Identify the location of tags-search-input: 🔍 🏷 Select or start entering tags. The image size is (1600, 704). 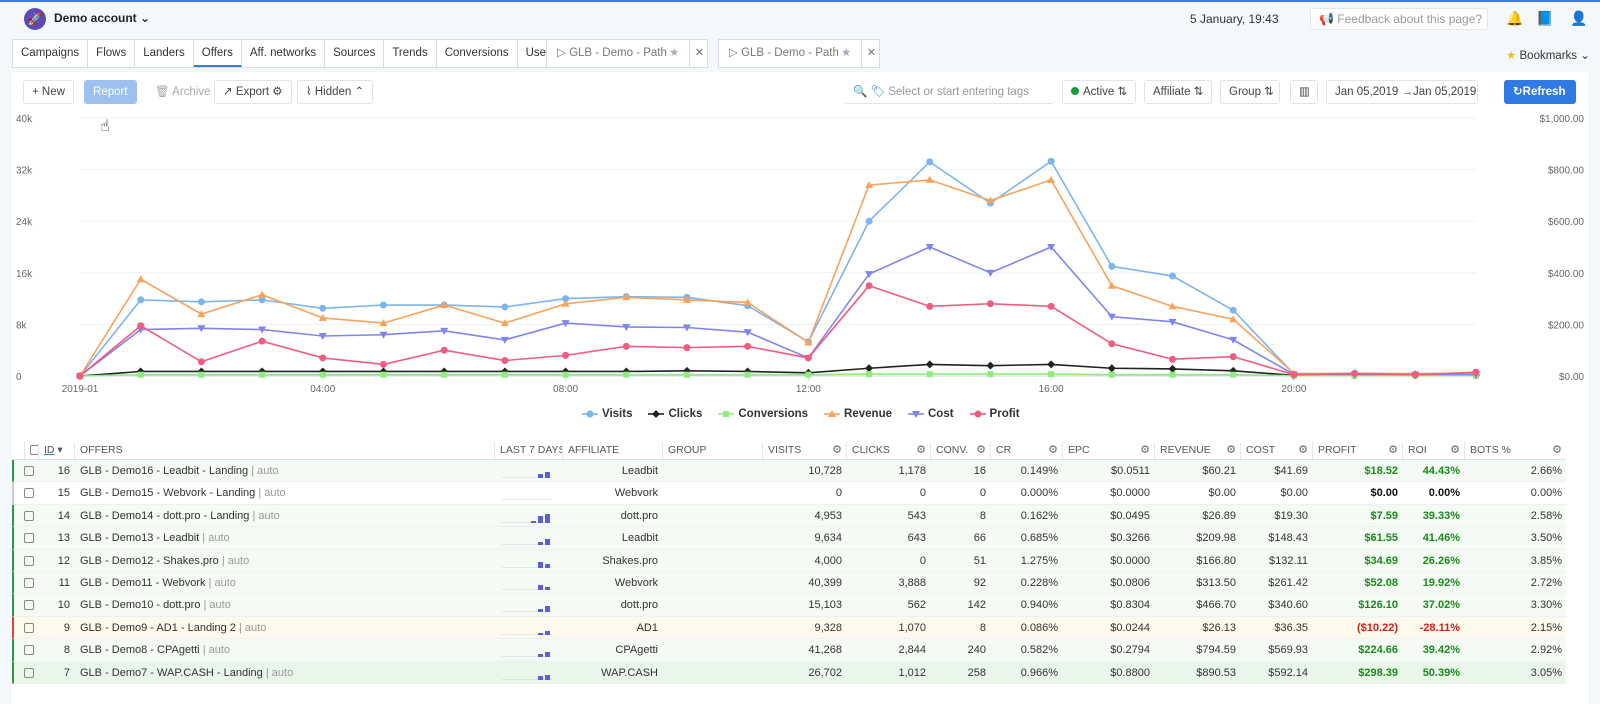
(949, 92).